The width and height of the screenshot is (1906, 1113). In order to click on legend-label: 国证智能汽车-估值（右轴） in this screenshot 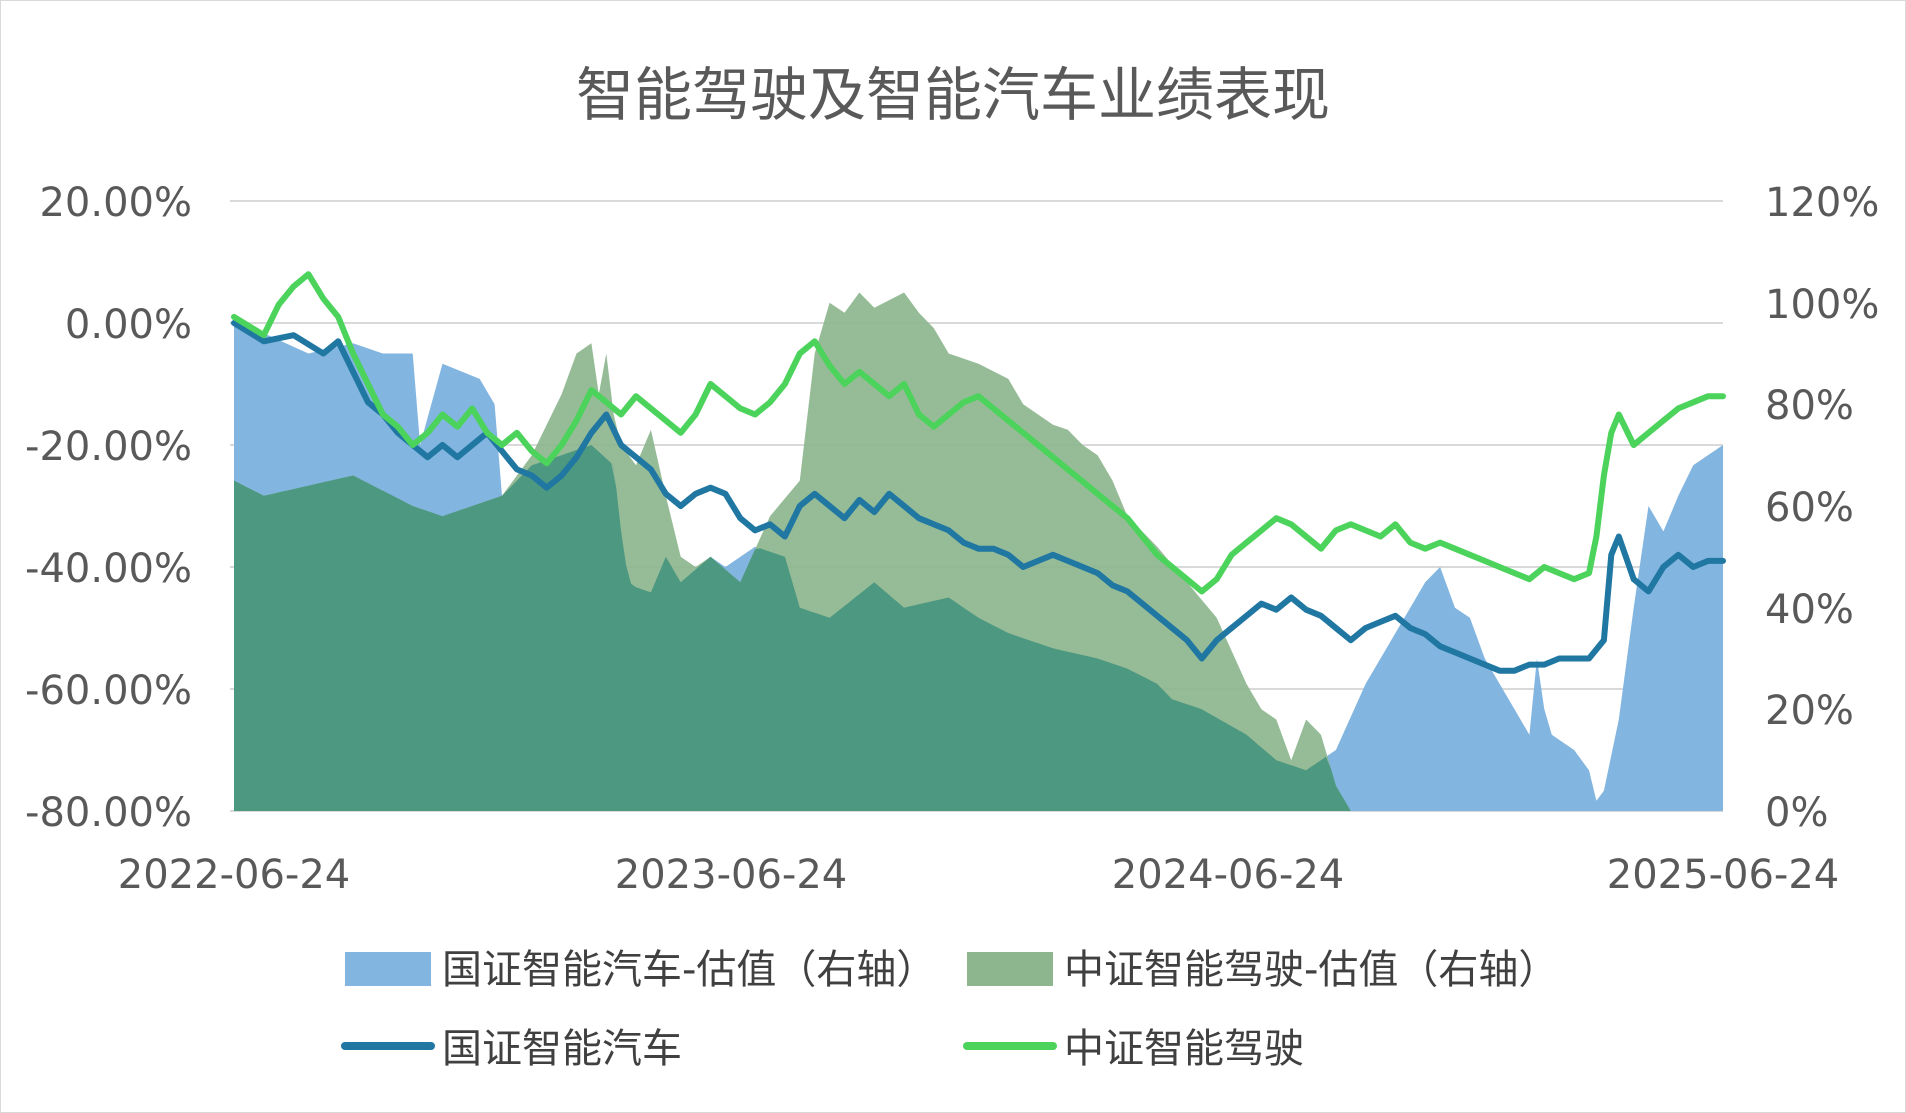, I will do `click(689, 970)`.